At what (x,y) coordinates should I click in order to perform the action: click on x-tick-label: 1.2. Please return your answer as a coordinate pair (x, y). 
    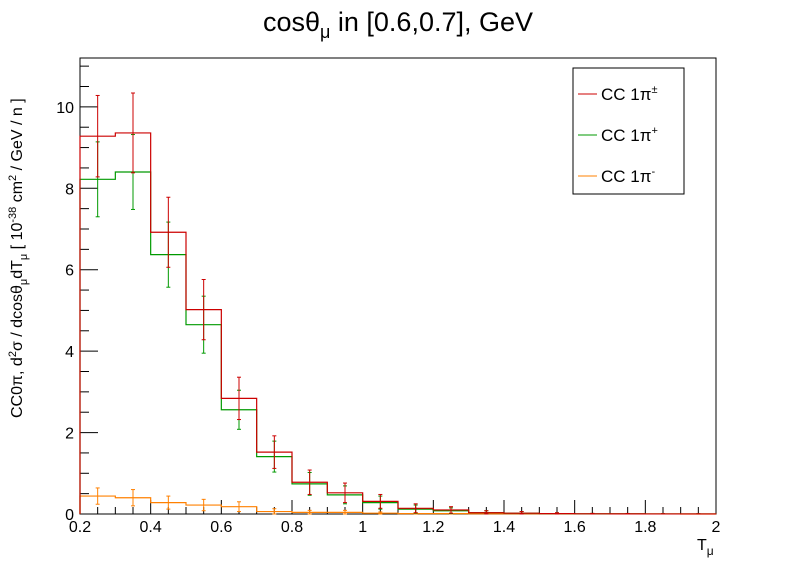
    Looking at the image, I should click on (433, 527).